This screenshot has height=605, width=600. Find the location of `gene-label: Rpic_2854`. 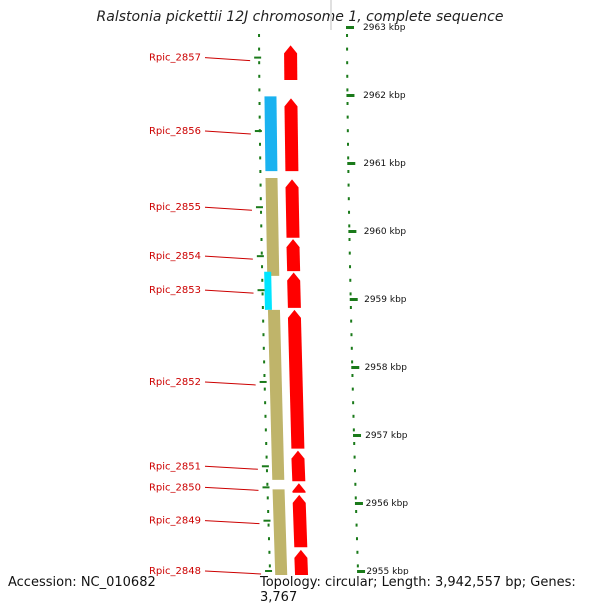

gene-label: Rpic_2854 is located at coordinates (175, 256).